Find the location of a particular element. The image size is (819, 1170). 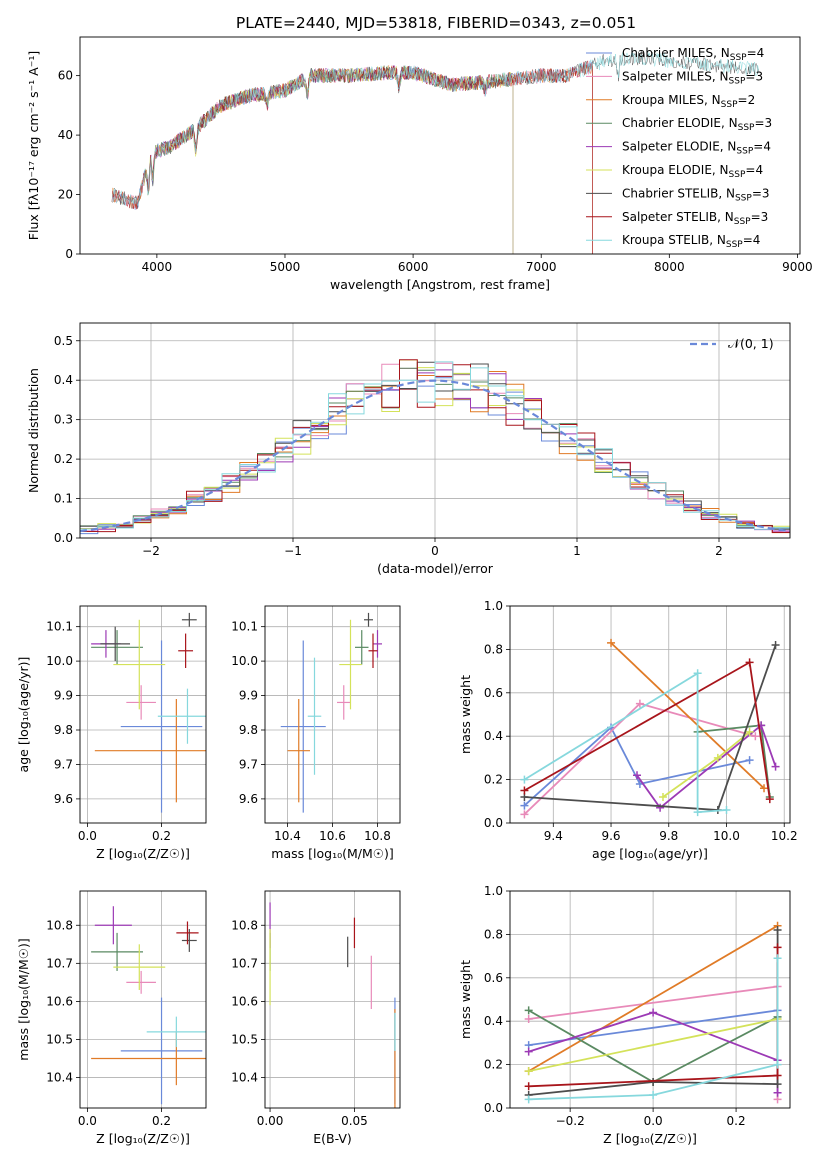

spectrum-lines is located at coordinates (435, 152).